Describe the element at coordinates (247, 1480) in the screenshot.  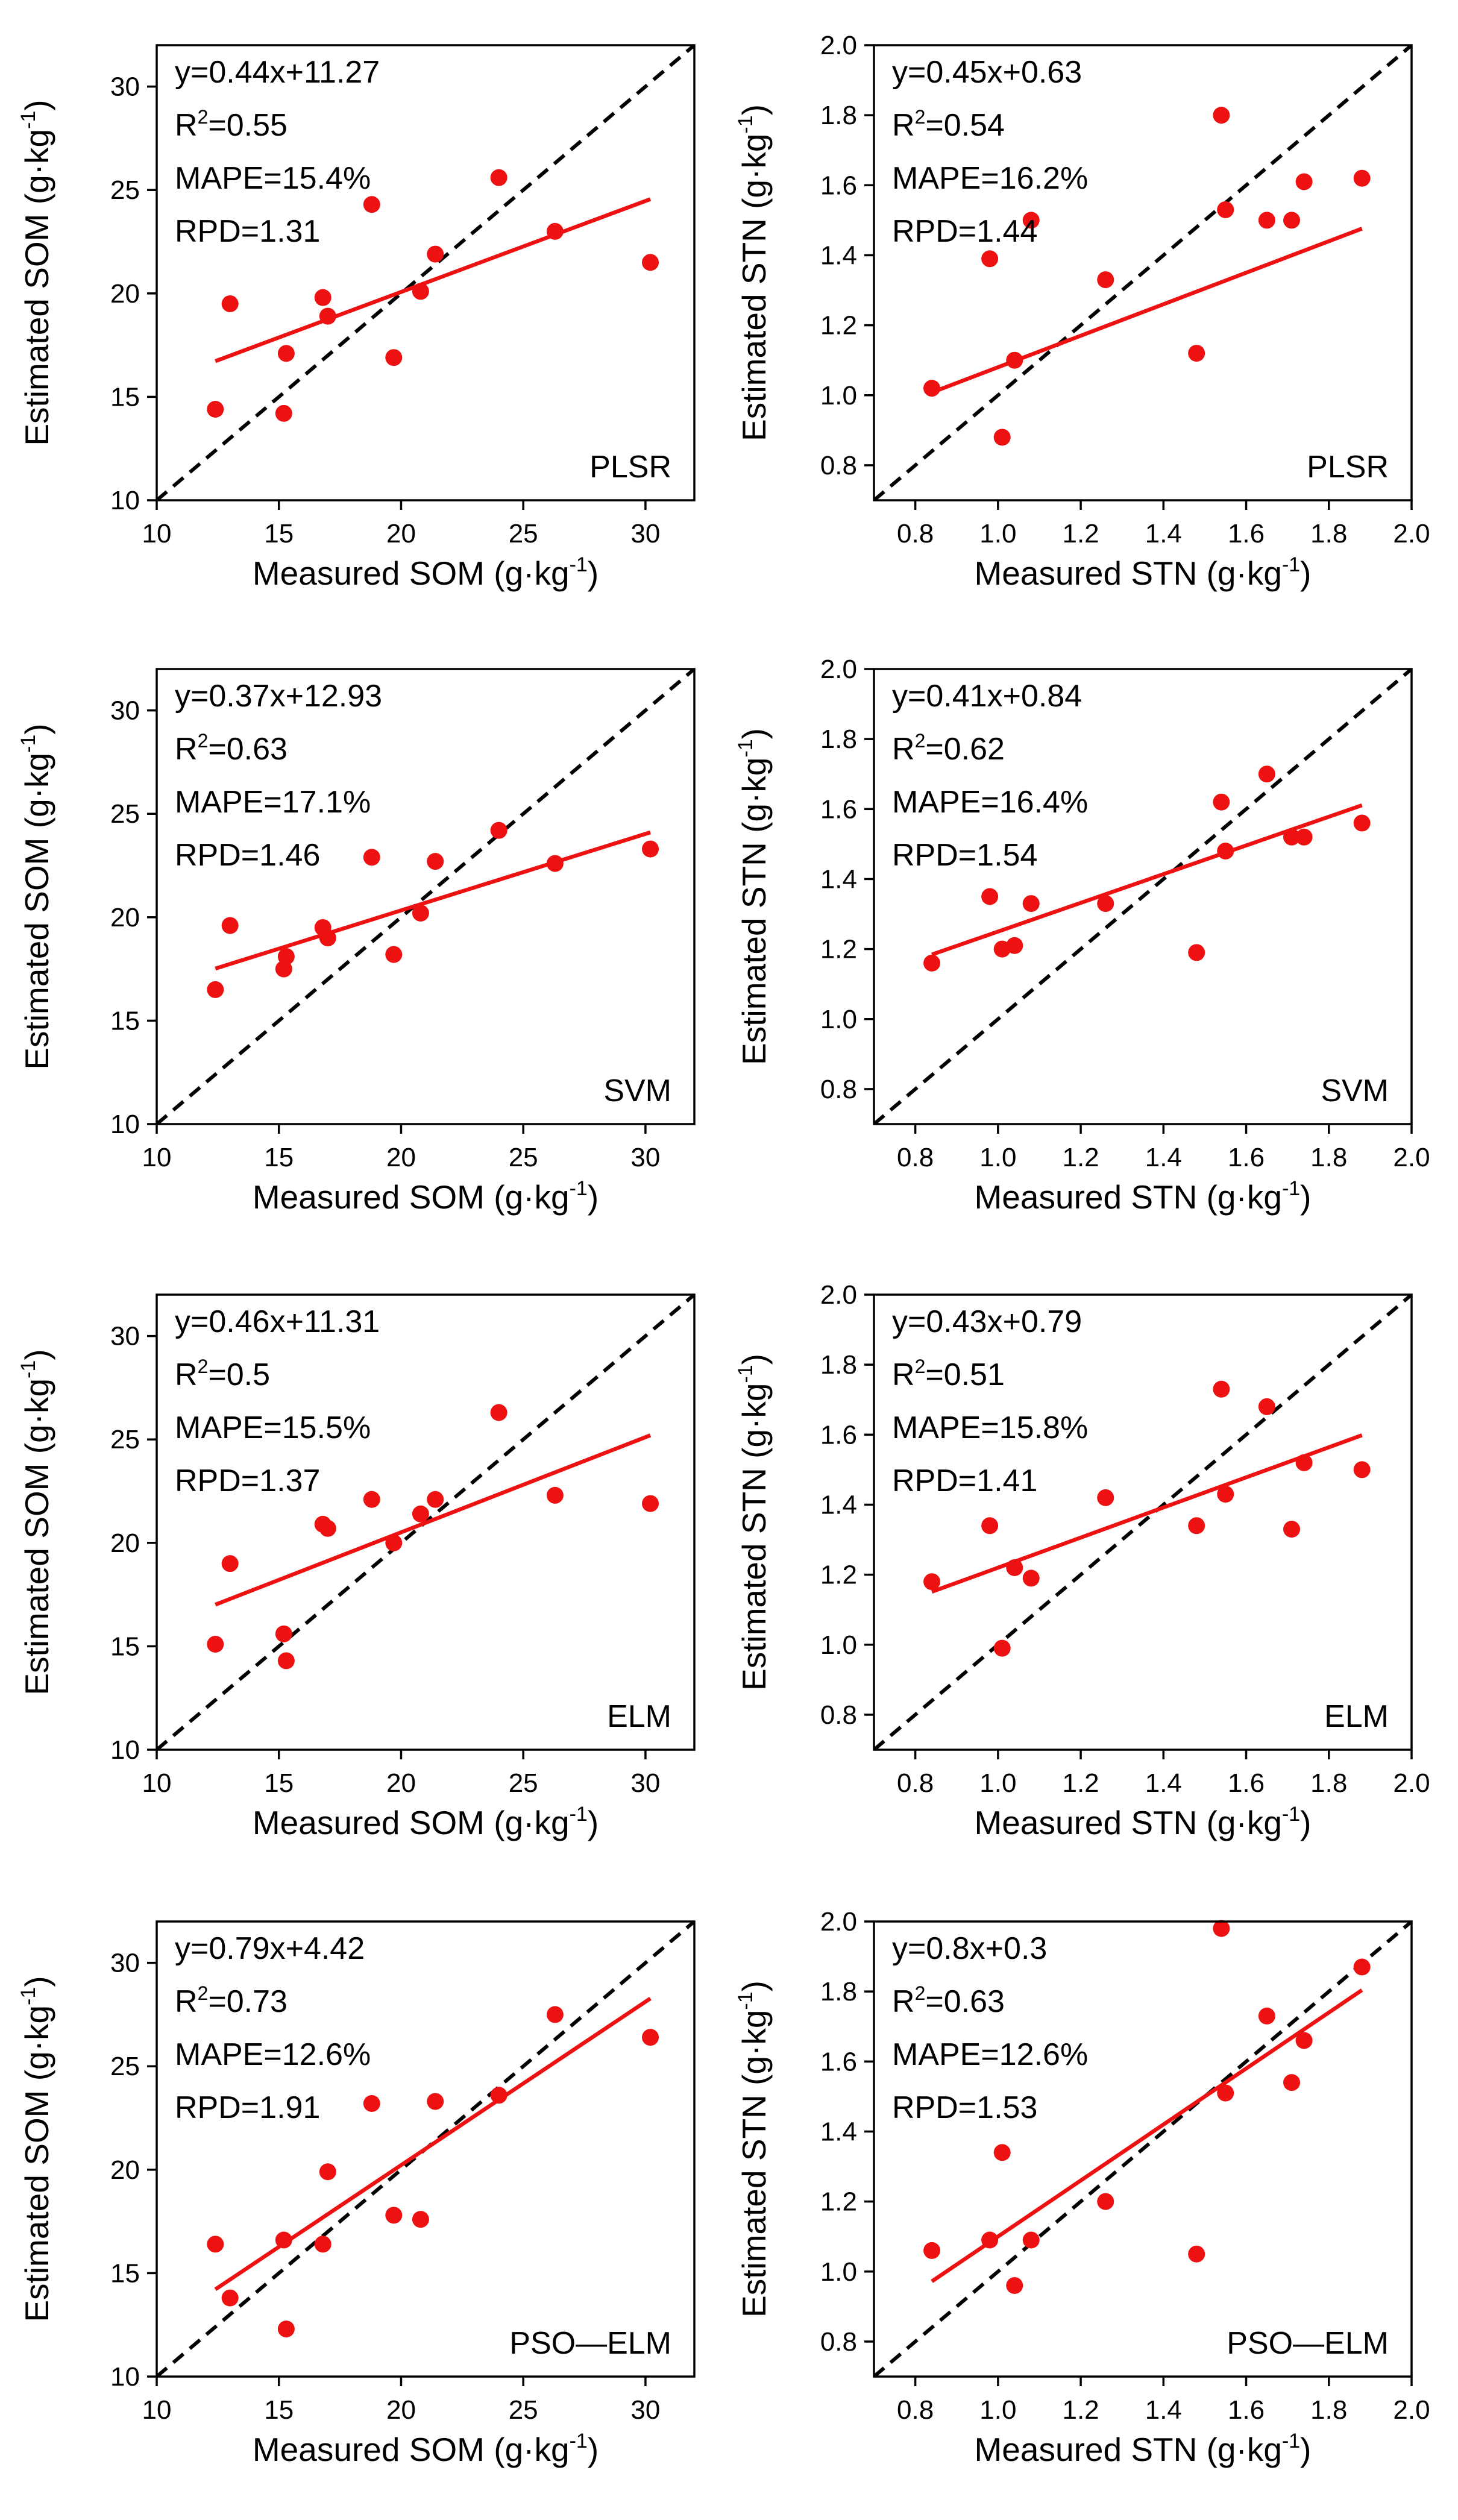
I see `rpd-label: RPD=1.37` at that location.